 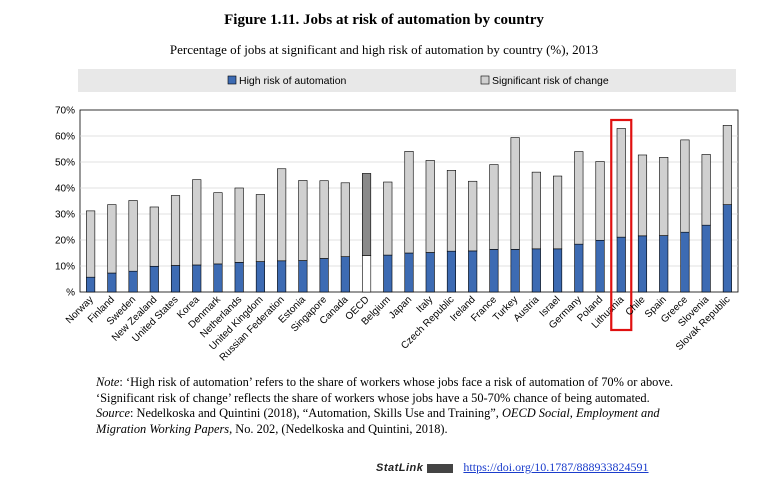 What do you see at coordinates (550, 81) in the screenshot?
I see `legend-label: Significant risk of change` at bounding box center [550, 81].